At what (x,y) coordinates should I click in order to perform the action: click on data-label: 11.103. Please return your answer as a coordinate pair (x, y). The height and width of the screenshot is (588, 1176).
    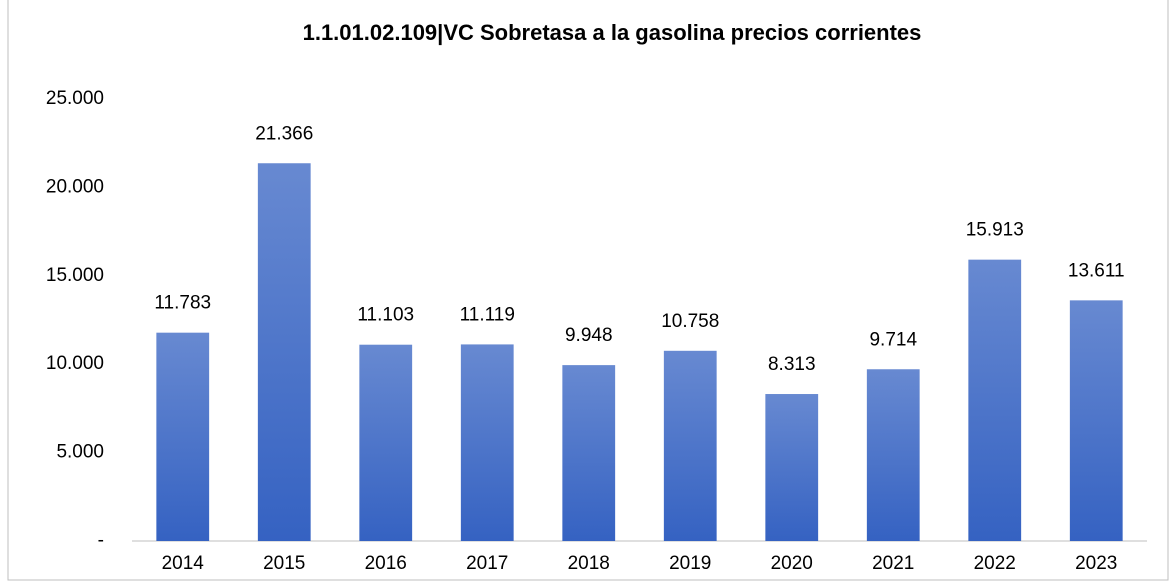
    Looking at the image, I should click on (385, 315).